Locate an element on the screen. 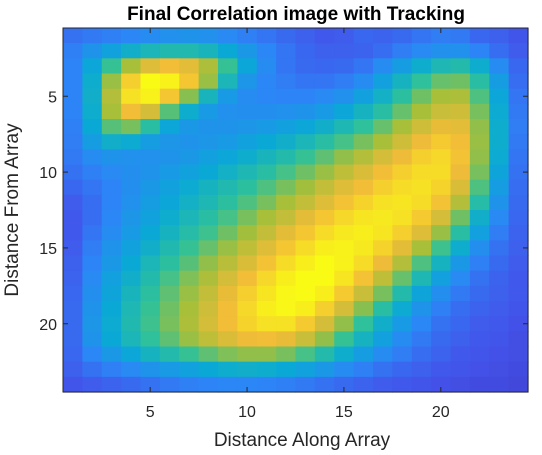 The height and width of the screenshot is (455, 542). x-tick-label: 10 is located at coordinates (247, 412).